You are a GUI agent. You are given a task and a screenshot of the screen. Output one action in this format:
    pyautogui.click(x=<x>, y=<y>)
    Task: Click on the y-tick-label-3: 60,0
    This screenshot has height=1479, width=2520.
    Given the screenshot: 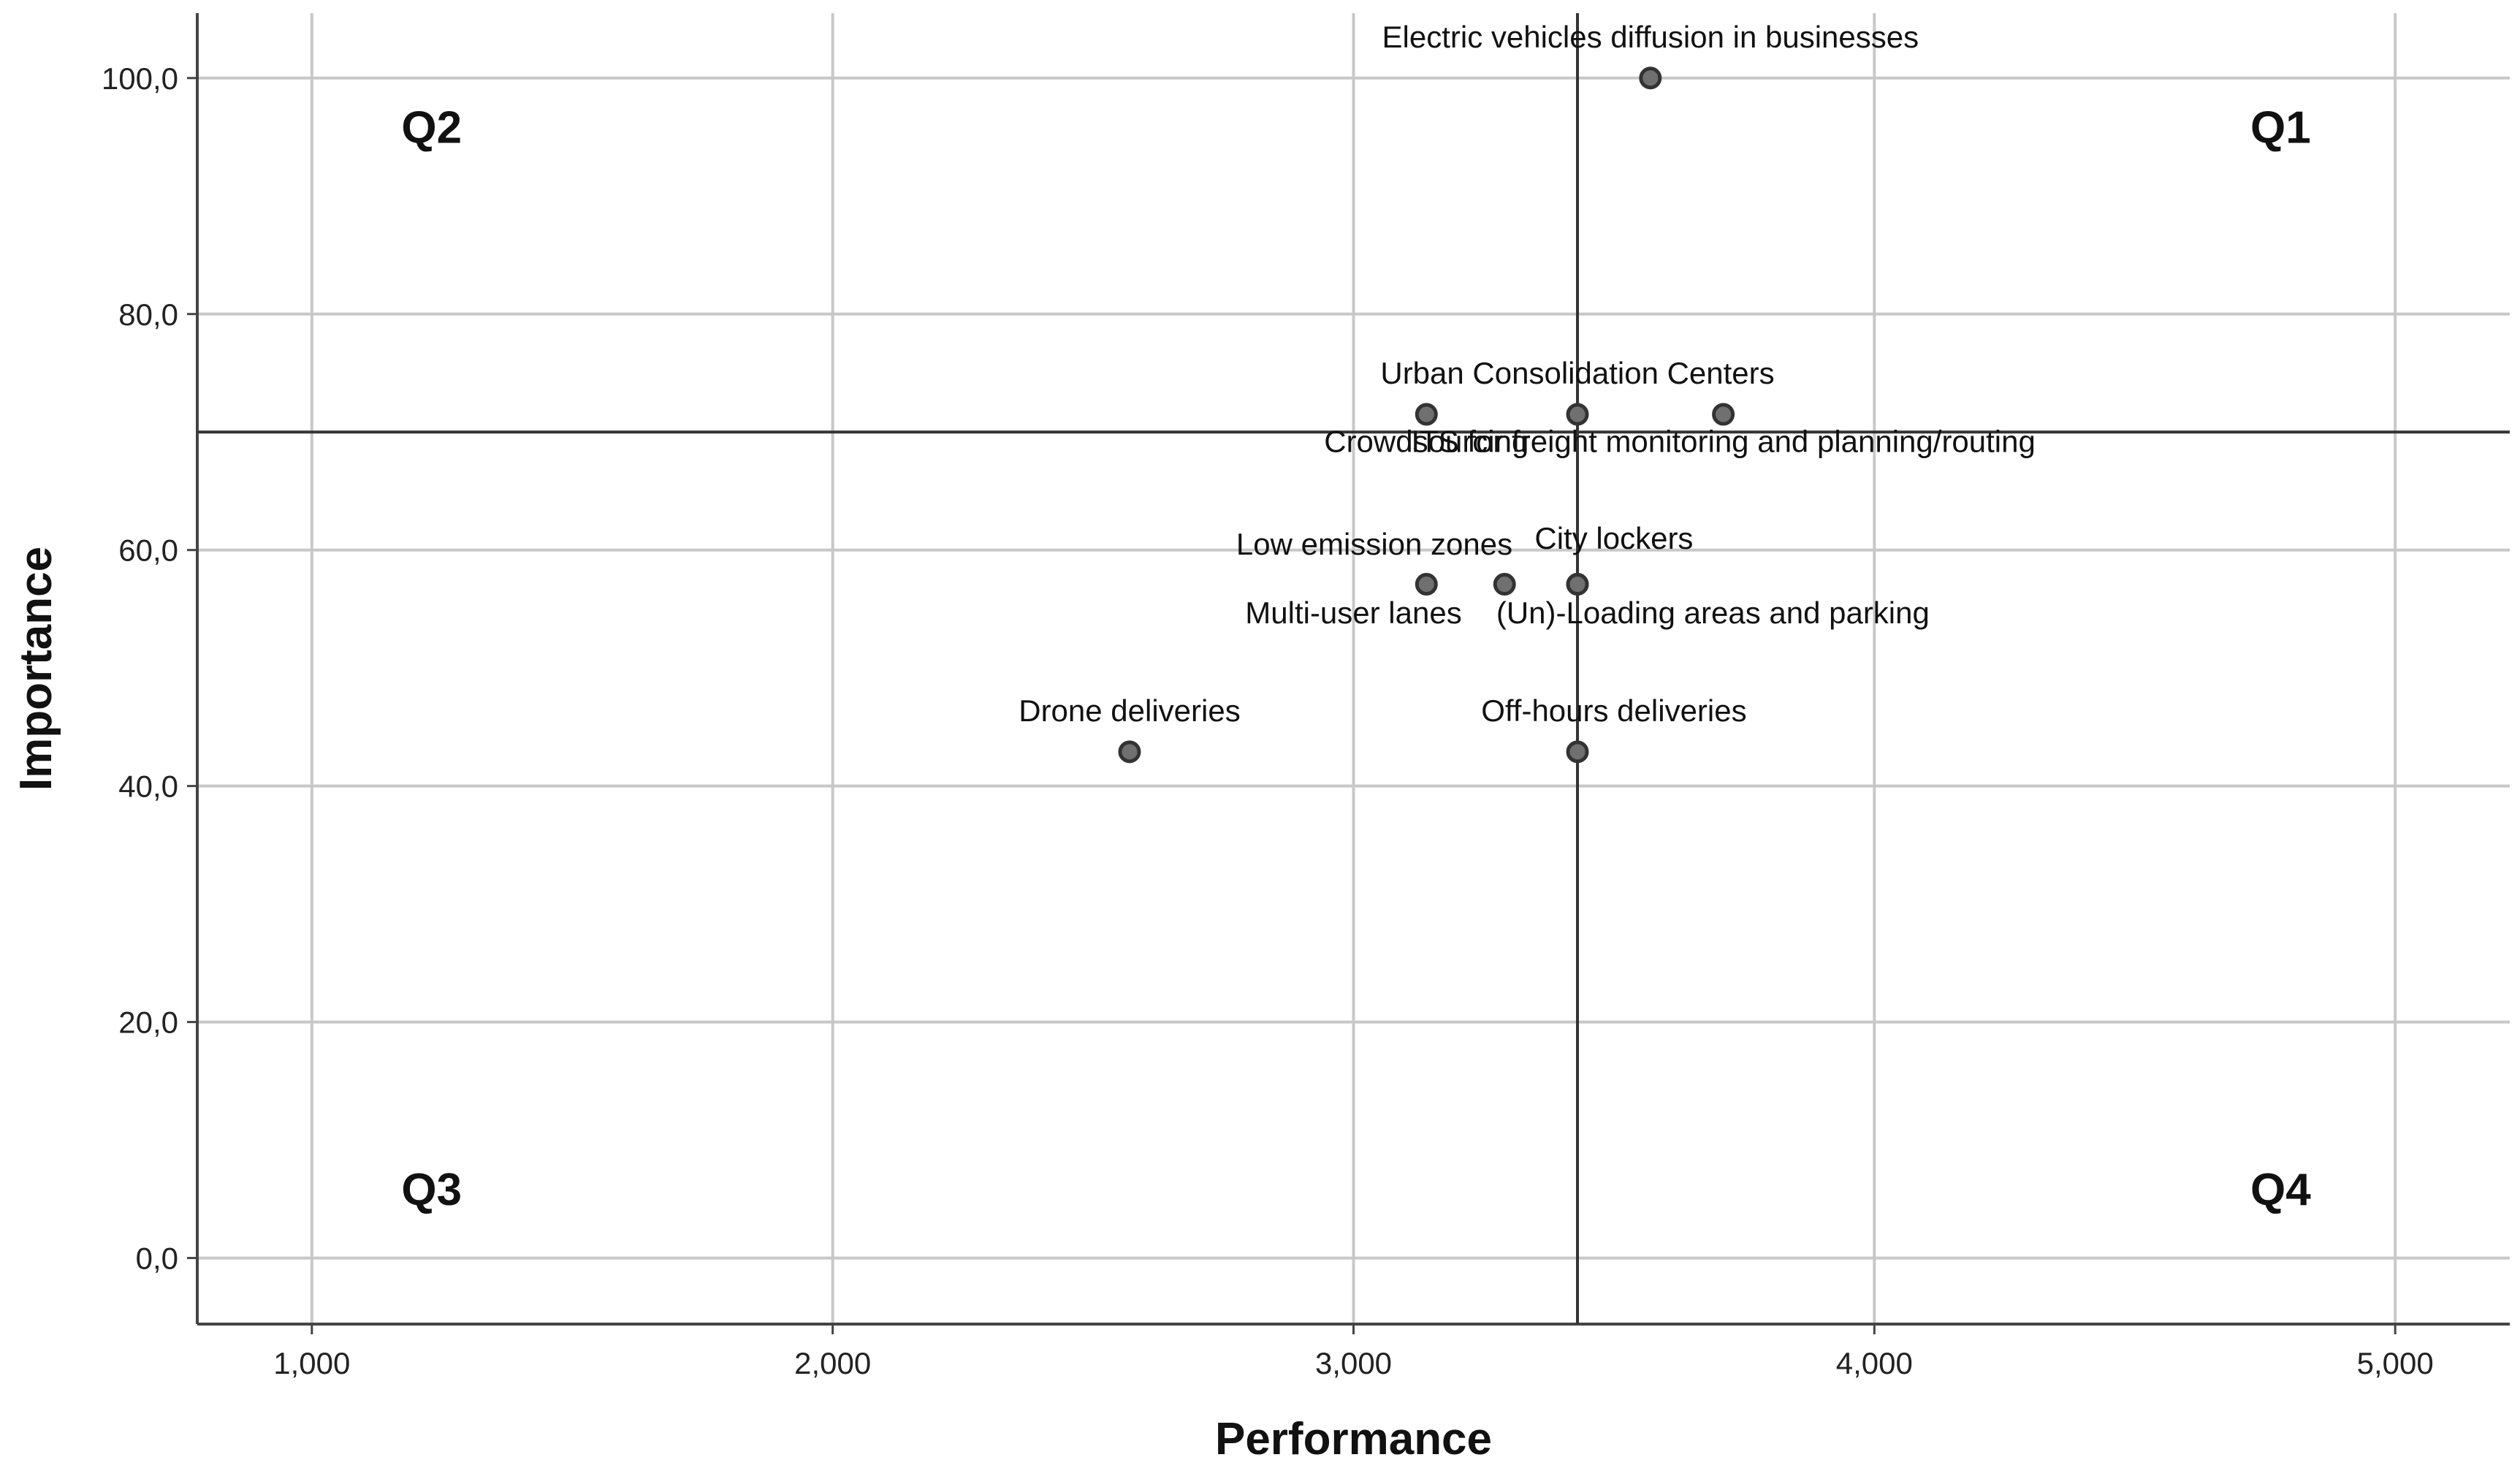 What is the action you would take?
    pyautogui.click(x=148, y=550)
    